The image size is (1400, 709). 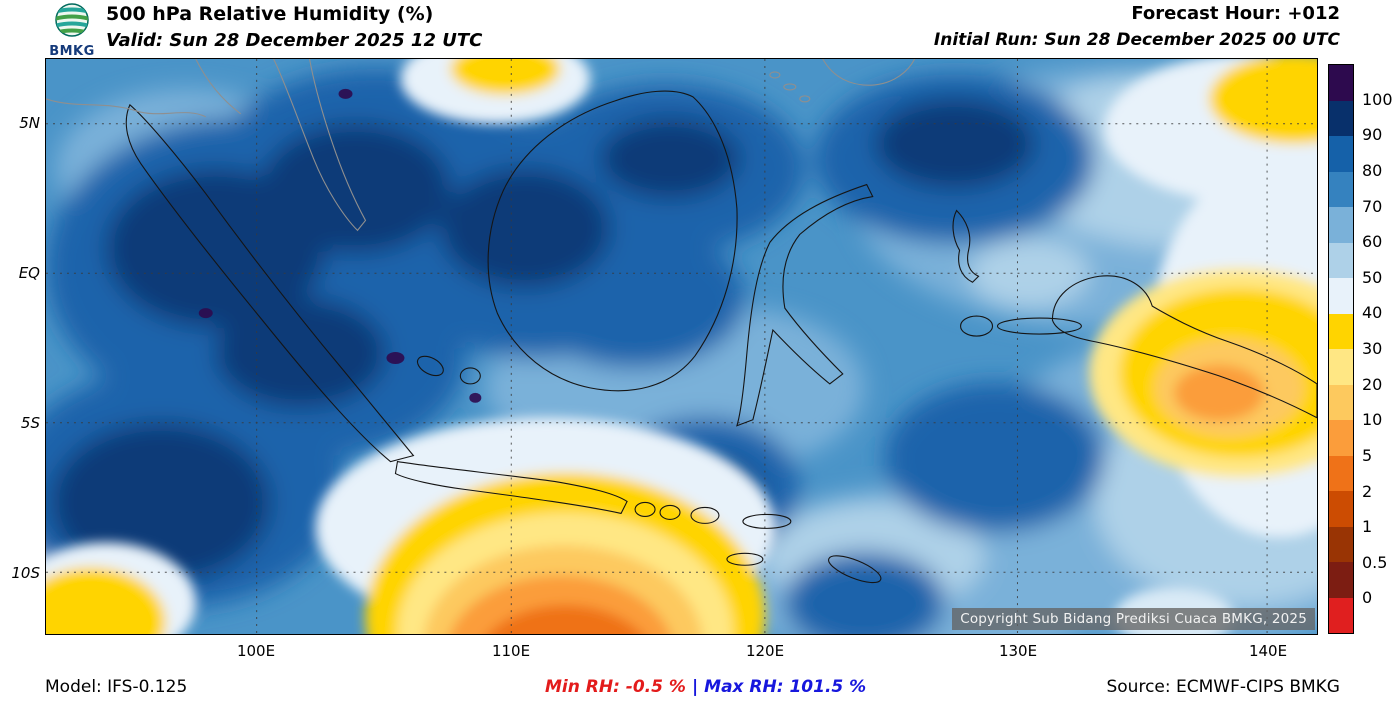 What do you see at coordinates (116, 687) in the screenshot?
I see `model-label: Model: IFS-0.125` at bounding box center [116, 687].